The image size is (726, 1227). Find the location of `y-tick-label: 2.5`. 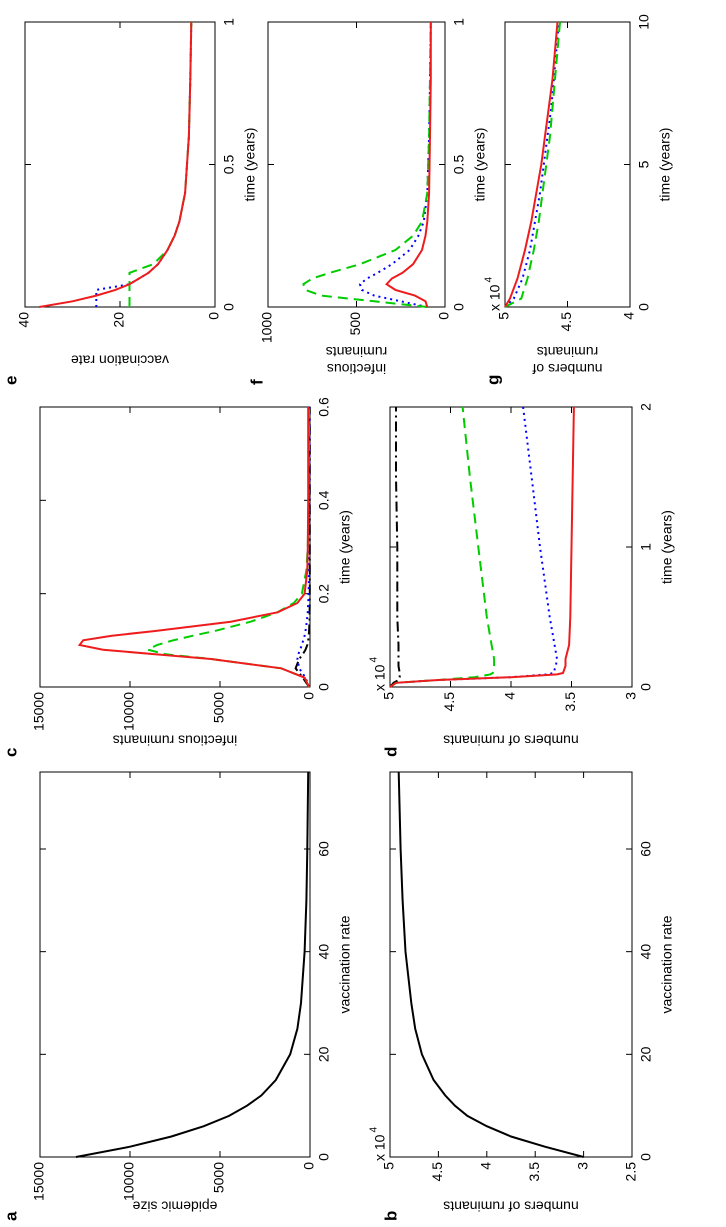

y-tick-label: 2.5 is located at coordinates (631, 1172).